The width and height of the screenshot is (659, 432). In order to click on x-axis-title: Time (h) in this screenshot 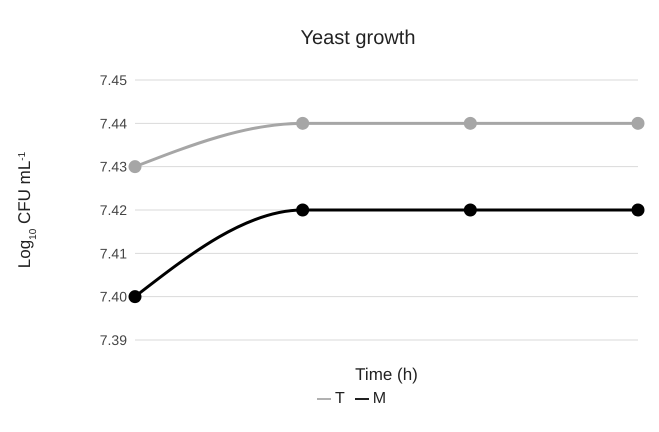, I will do `click(386, 374)`.